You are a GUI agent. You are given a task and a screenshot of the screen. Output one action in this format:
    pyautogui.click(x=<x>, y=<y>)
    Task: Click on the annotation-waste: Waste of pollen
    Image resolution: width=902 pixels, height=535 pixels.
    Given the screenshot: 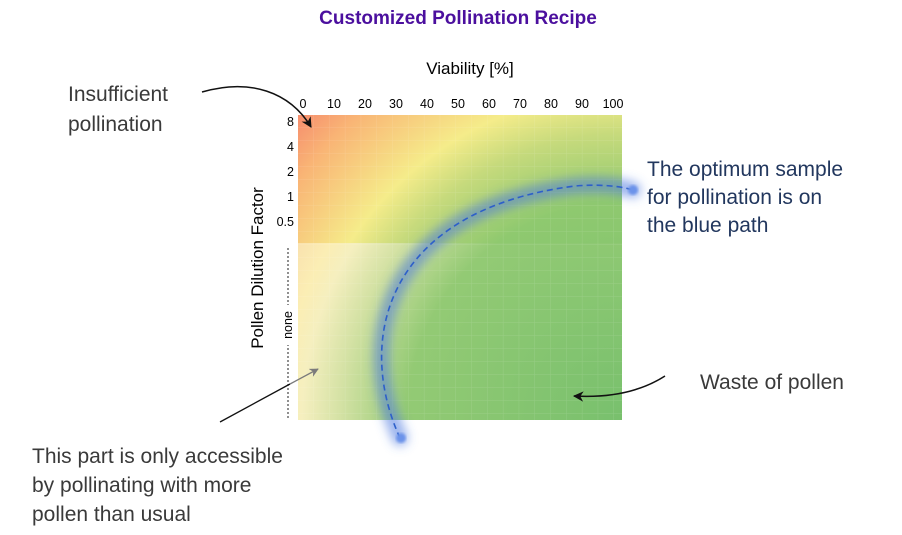 What is the action you would take?
    pyautogui.click(x=708, y=386)
    